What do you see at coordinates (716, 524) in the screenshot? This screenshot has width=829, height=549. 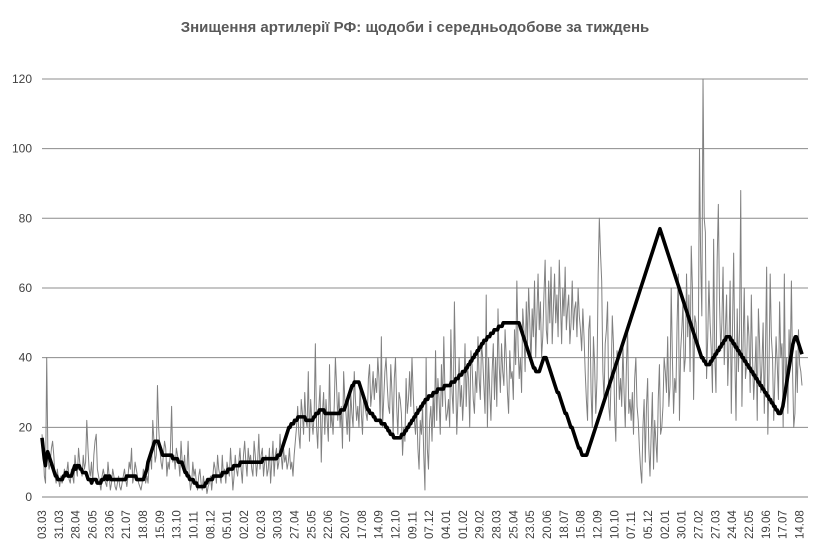 I see `x-tick-label: 27.03` at bounding box center [716, 524].